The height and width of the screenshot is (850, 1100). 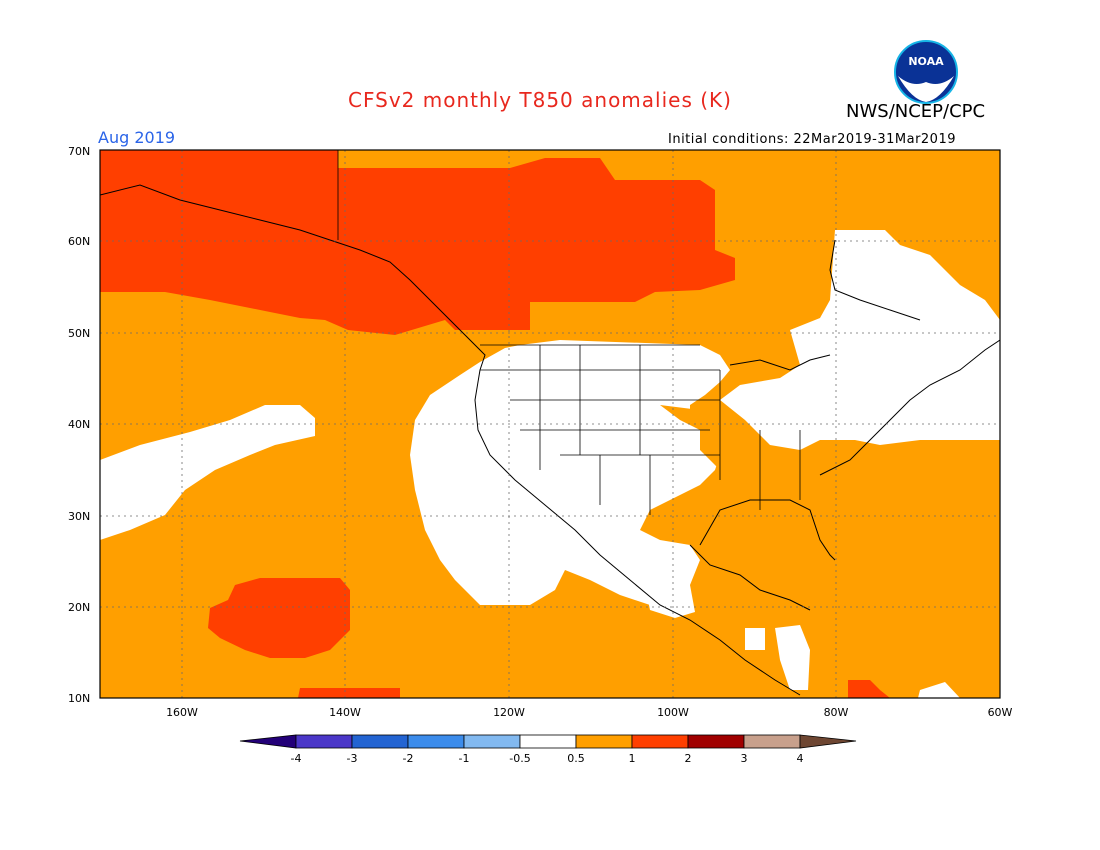 I want to click on colorbar-label: -0.5, so click(x=519, y=758).